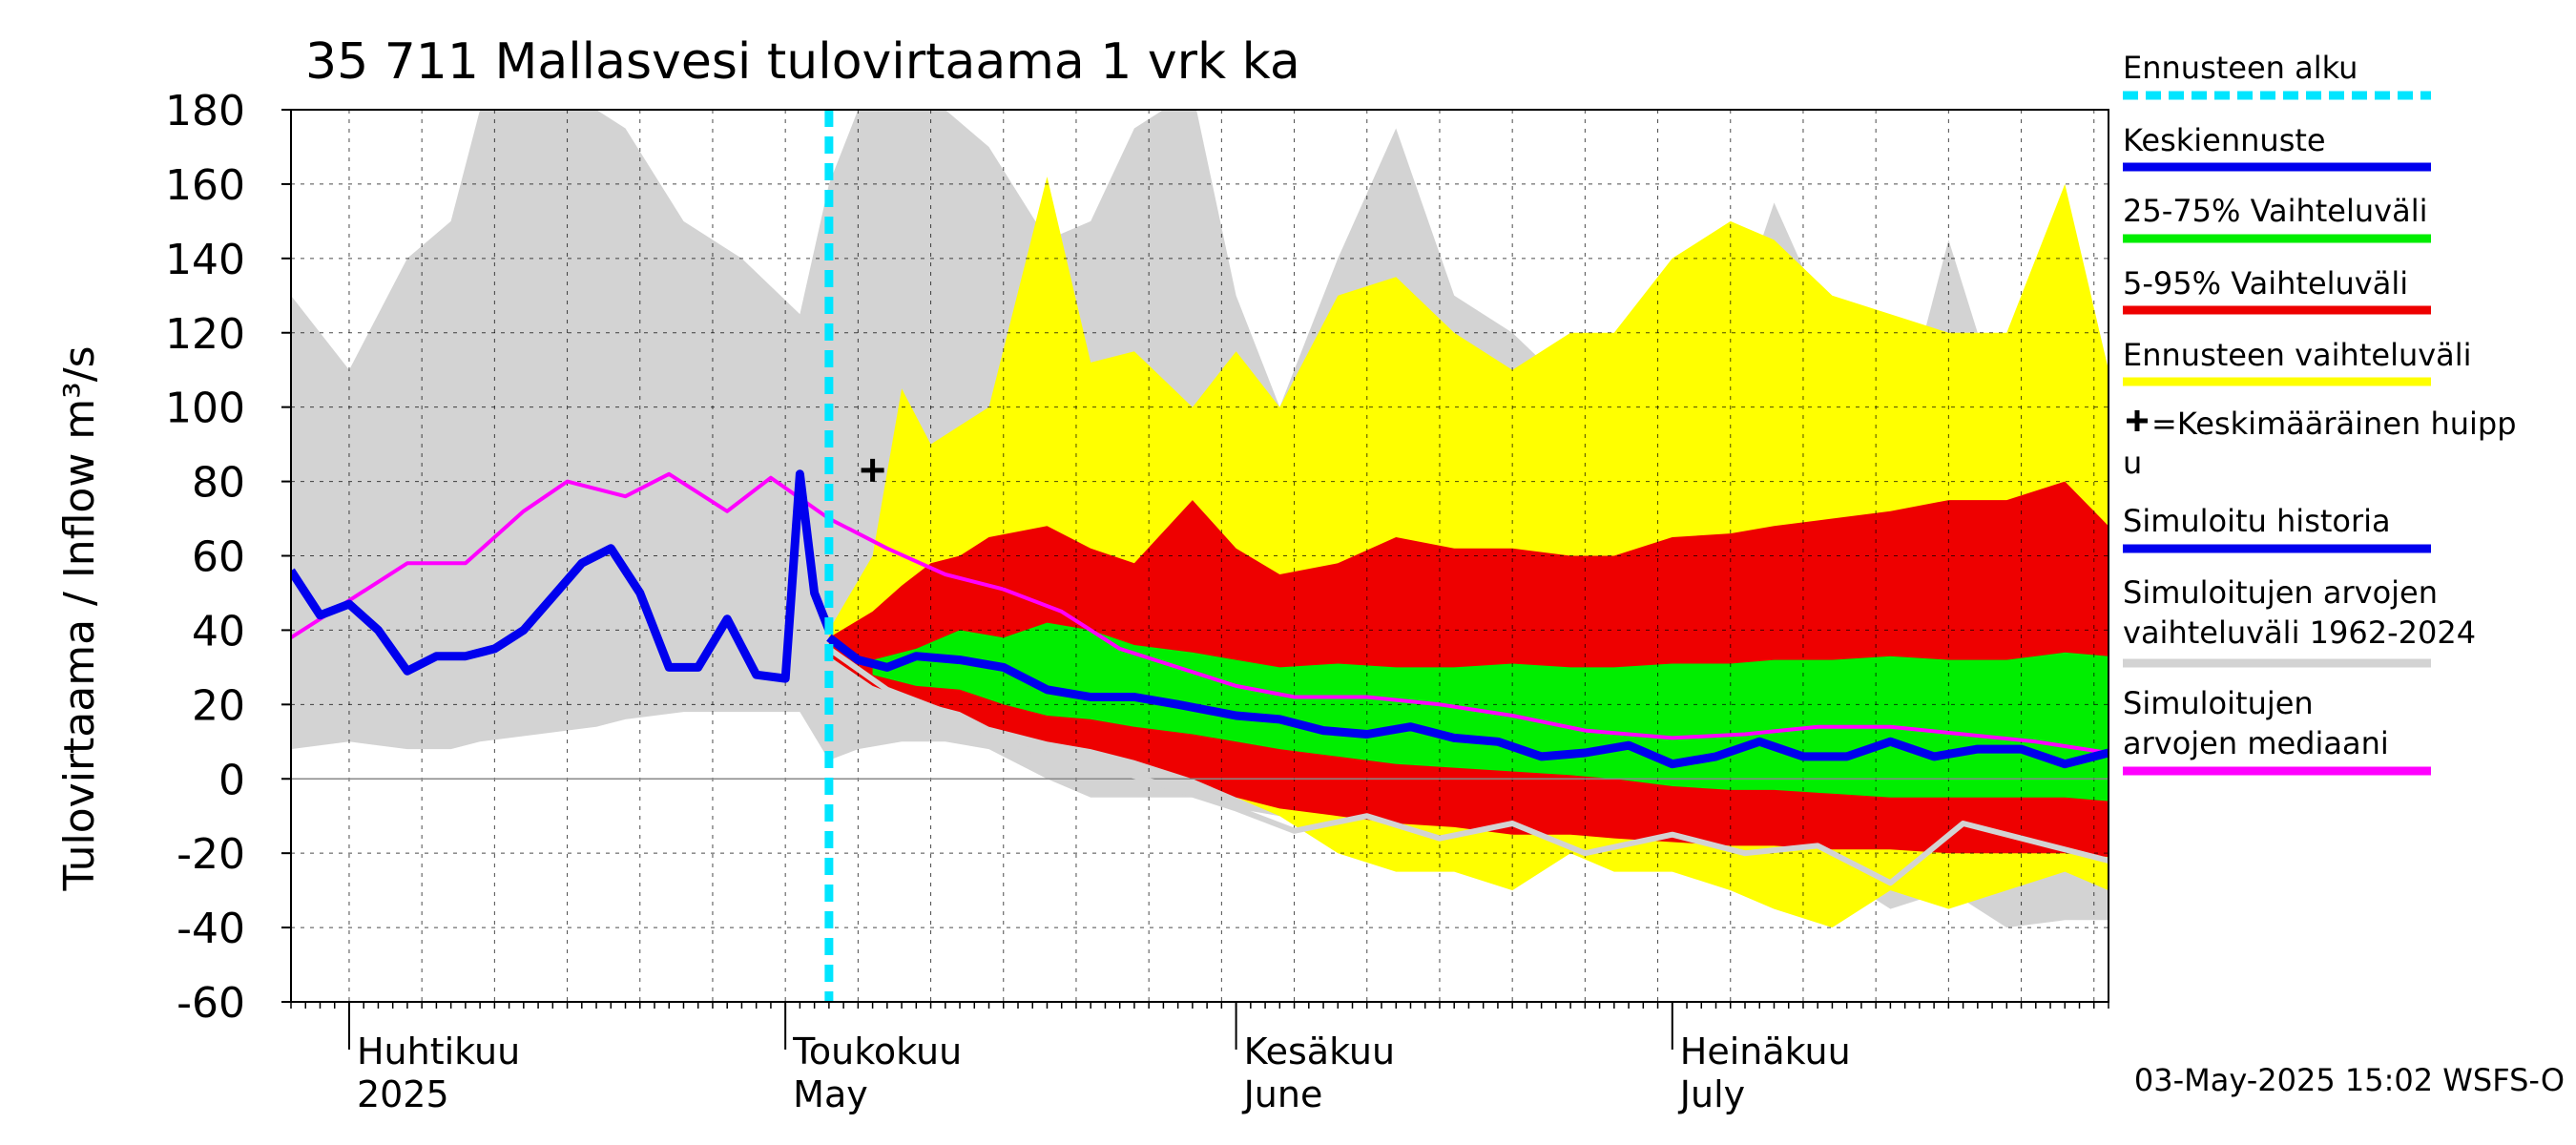  Describe the element at coordinates (1711, 1094) in the screenshot. I see `x-month-label-en: July` at that location.